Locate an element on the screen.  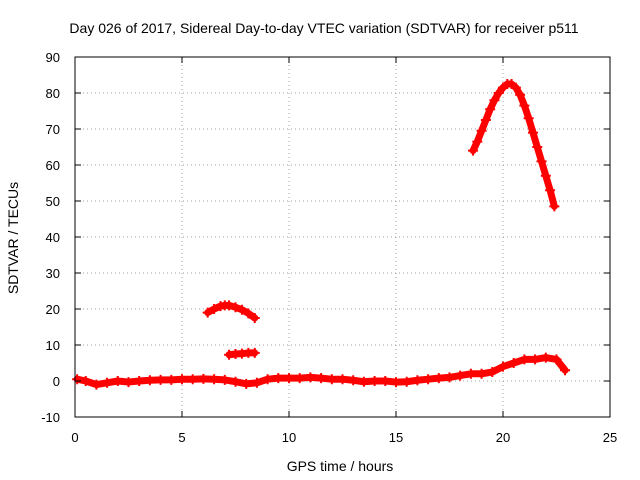
y-tick-label: 40 is located at coordinates (53, 237).